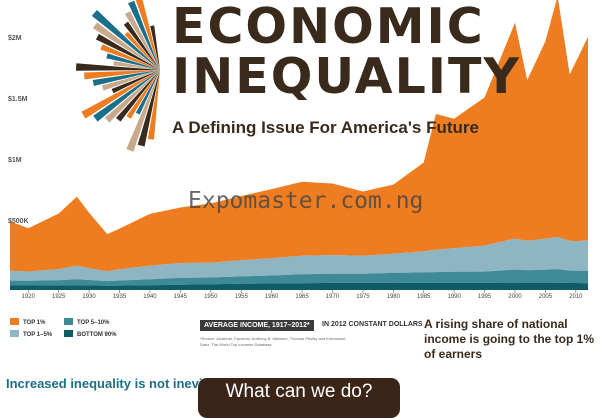 This screenshot has width=600, height=418. I want to click on y-tick-2m: $2M, so click(15, 38).